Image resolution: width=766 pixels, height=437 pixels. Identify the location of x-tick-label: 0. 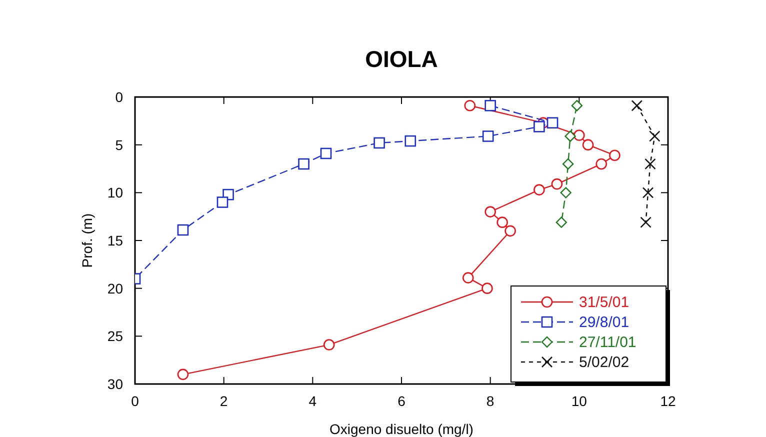
(135, 401).